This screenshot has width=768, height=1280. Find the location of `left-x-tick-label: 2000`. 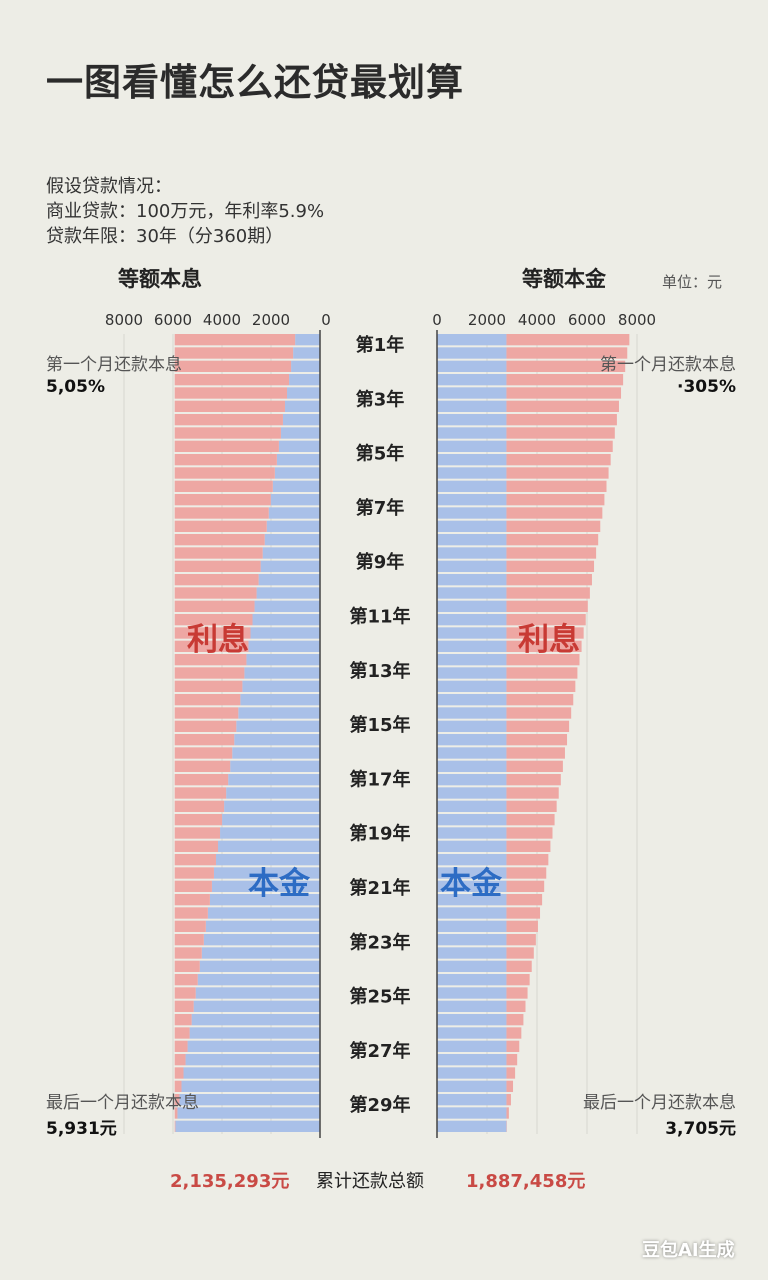

left-x-tick-label: 2000 is located at coordinates (271, 320).